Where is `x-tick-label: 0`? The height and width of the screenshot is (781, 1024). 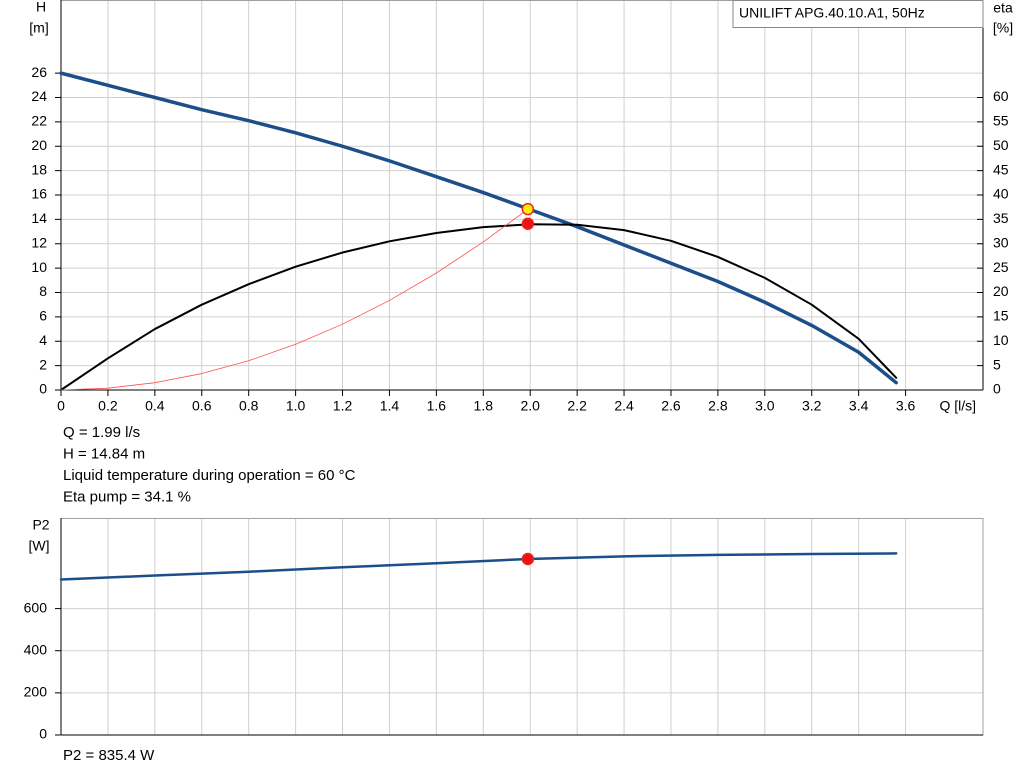
x-tick-label: 0 is located at coordinates (61, 406).